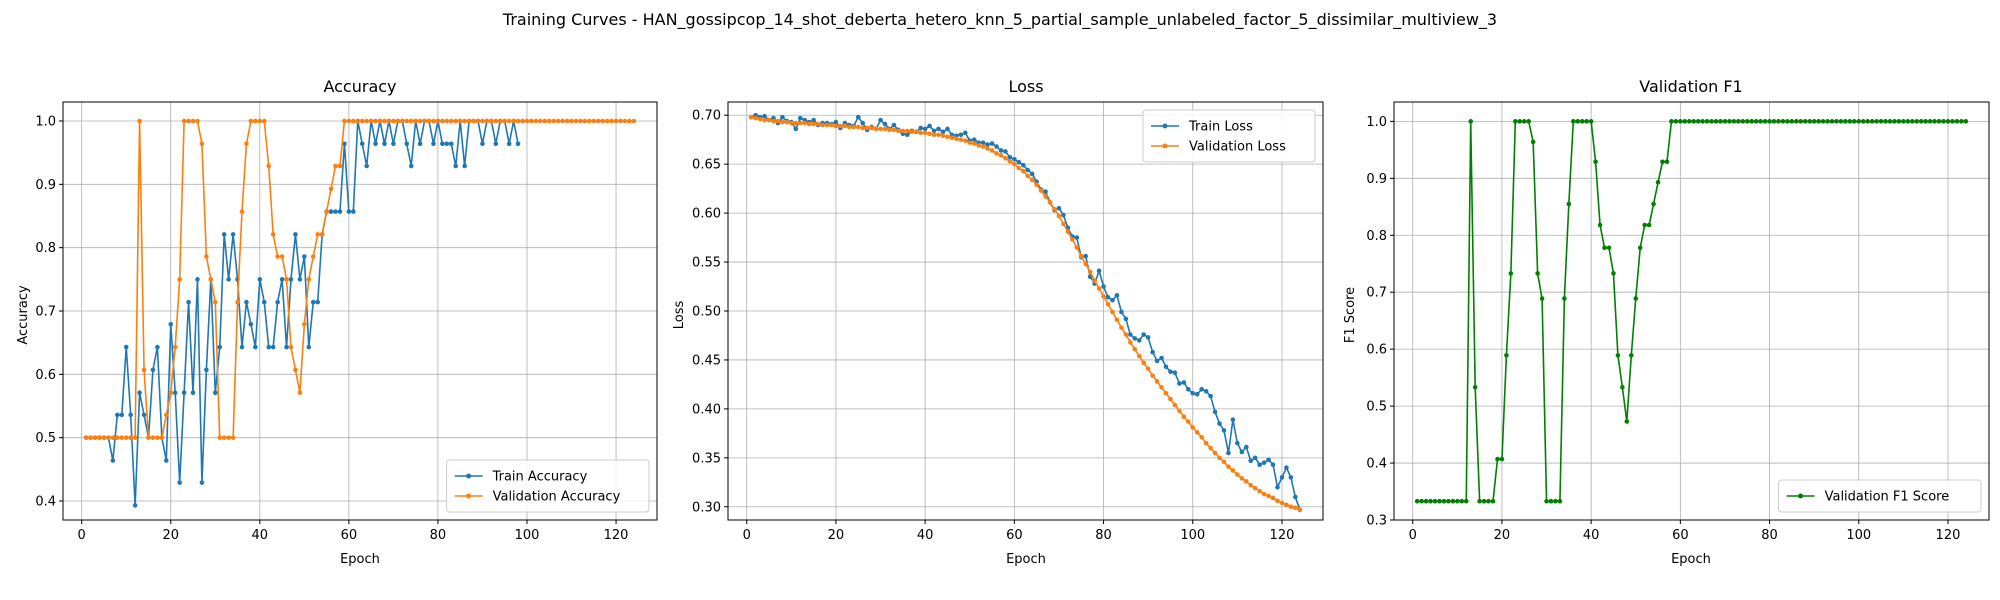 The height and width of the screenshot is (600, 2000). I want to click on f1-x-axis-label: Epoch, so click(1691, 559).